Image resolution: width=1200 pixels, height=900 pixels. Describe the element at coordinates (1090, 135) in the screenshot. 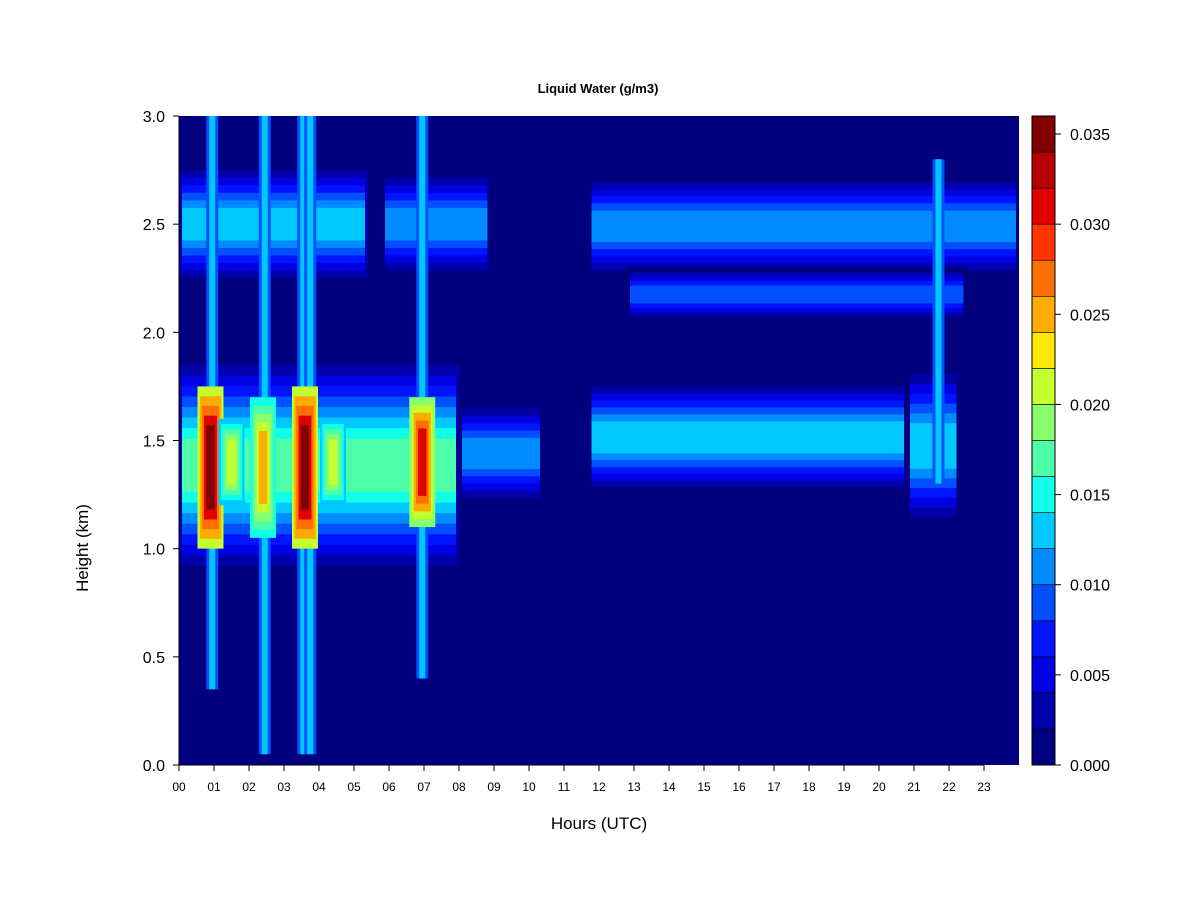

I see `colorbar-tick-label: 0.035` at that location.